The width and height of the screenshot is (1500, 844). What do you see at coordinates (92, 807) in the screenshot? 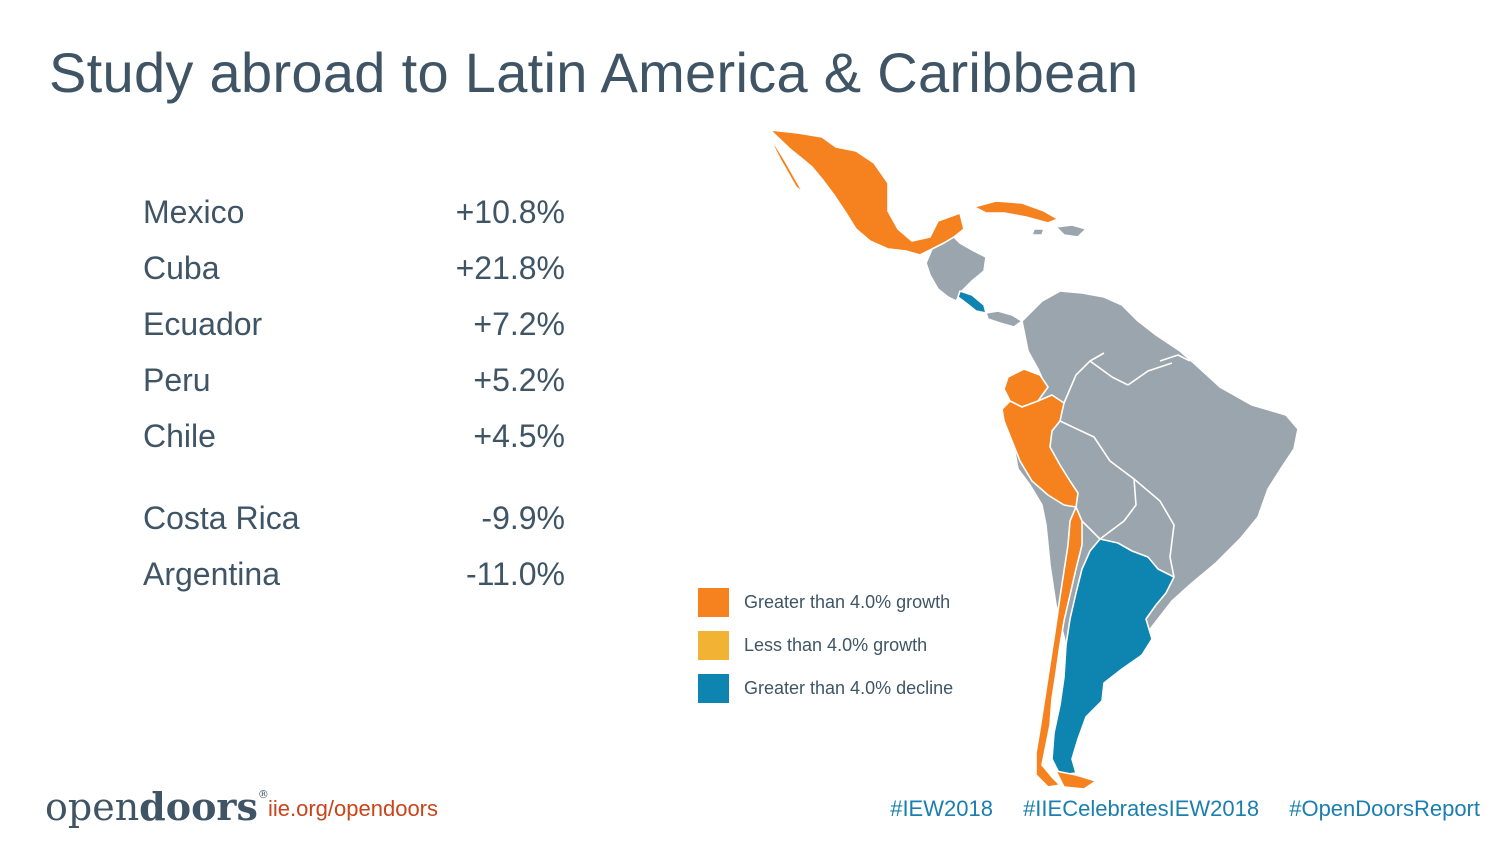
I see `logo-text-light: open` at bounding box center [92, 807].